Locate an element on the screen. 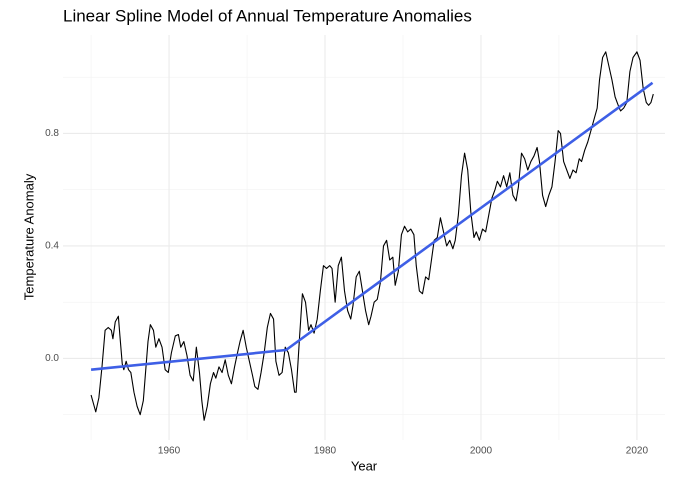 Image resolution: width=683 pixels, height=486 pixels. x-tick-label: 1960 is located at coordinates (169, 451).